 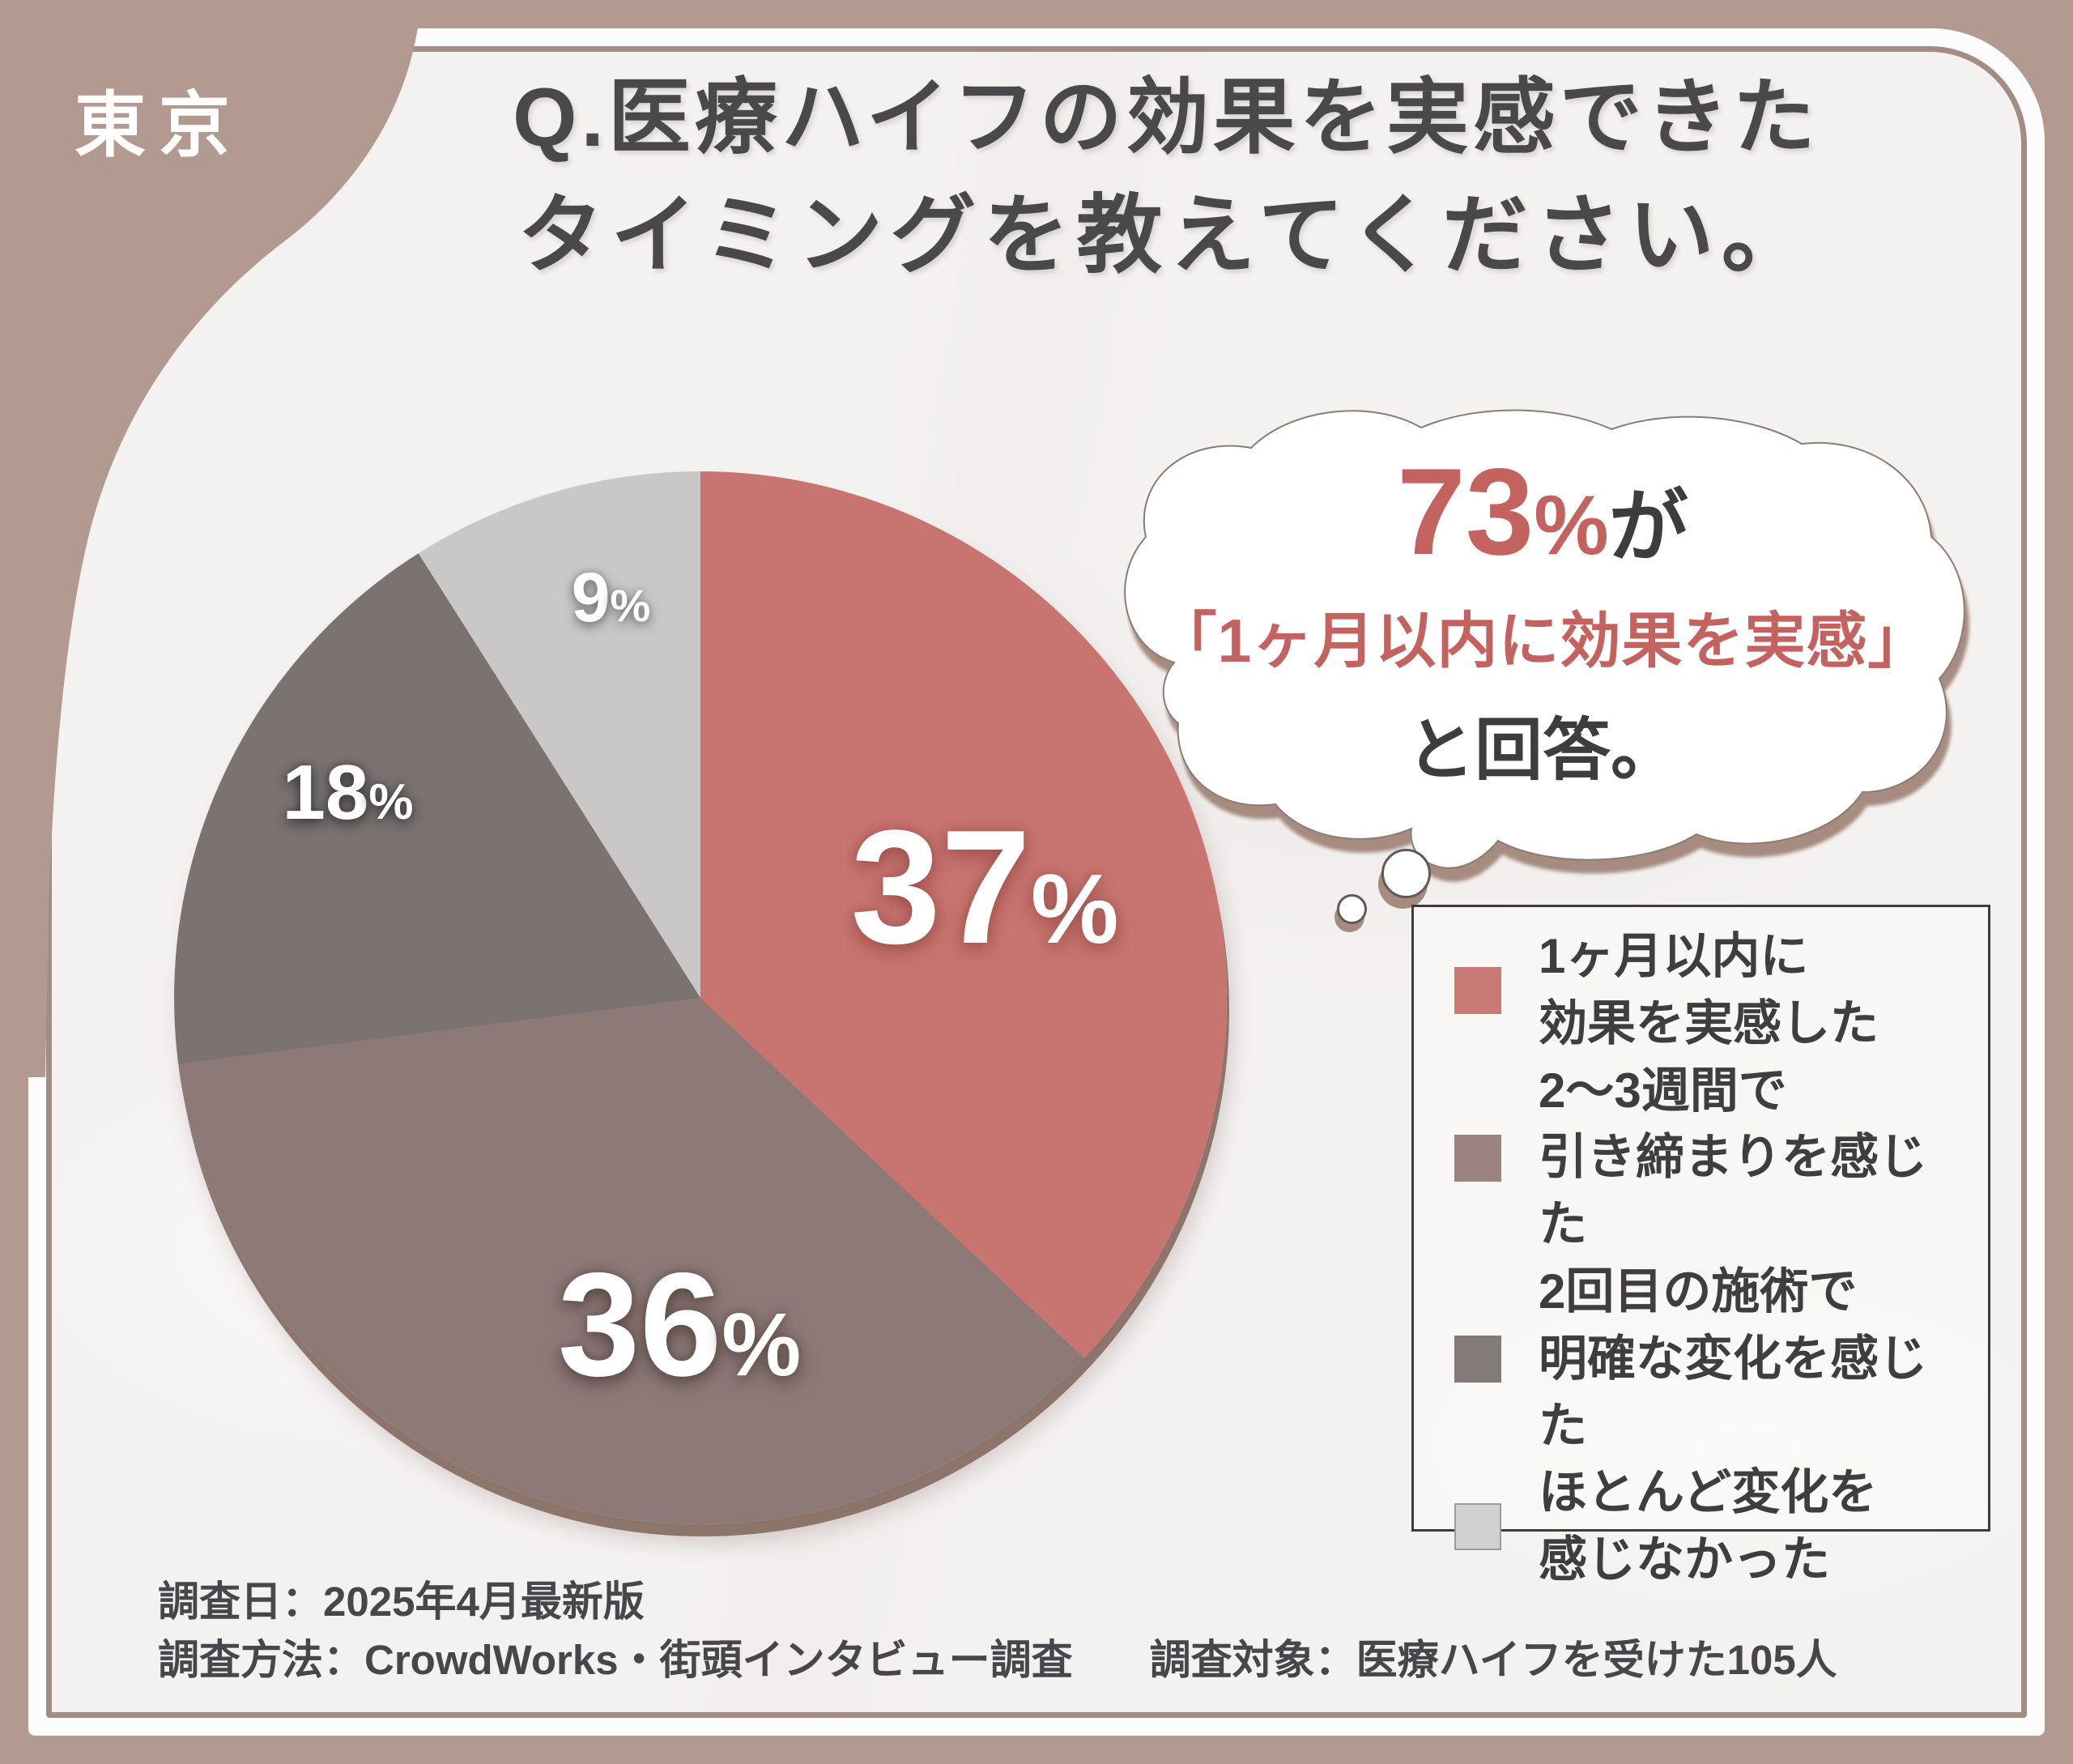 I want to click on bubble-line-2: 「1ヶ月以内に効果を実感」, so click(x=1543, y=641).